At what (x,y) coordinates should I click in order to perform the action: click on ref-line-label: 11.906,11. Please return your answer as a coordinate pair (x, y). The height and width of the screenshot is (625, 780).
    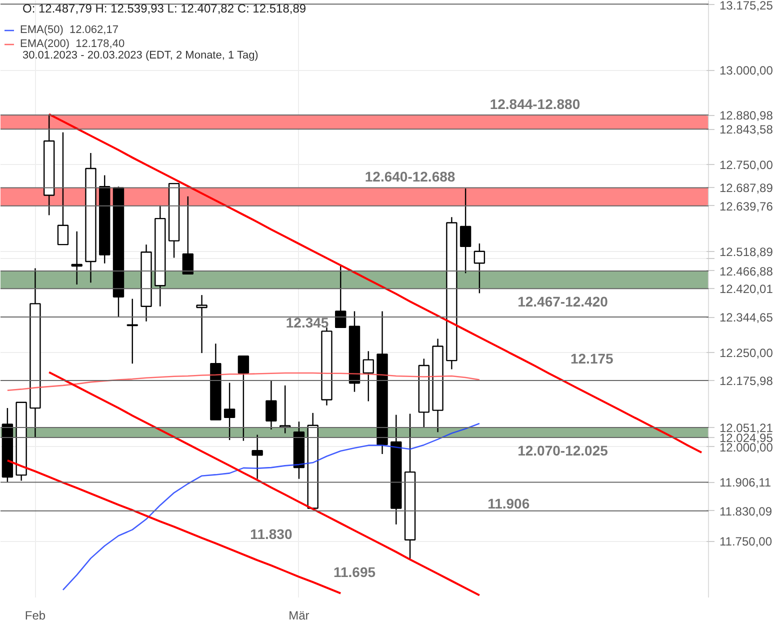
    Looking at the image, I should click on (746, 483).